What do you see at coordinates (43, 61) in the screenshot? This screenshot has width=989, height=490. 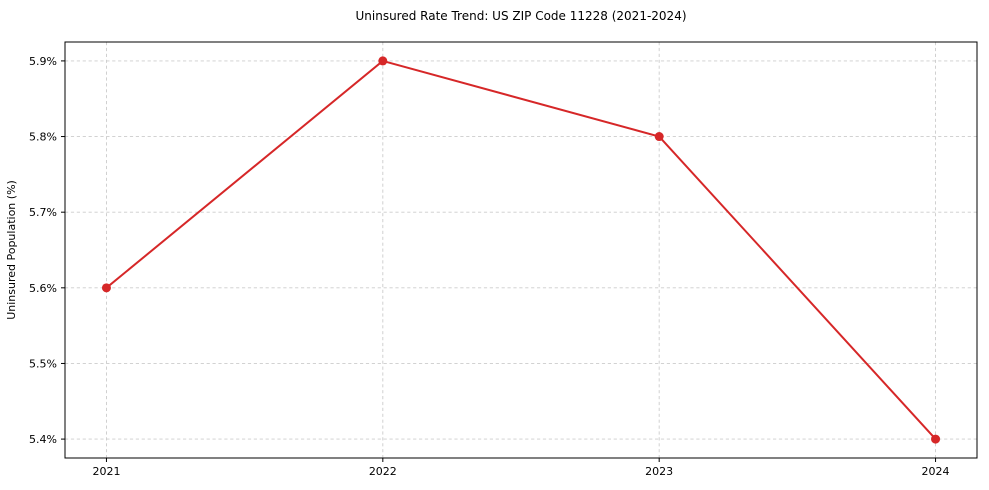 I see `y-tick-label: 5.9%` at bounding box center [43, 61].